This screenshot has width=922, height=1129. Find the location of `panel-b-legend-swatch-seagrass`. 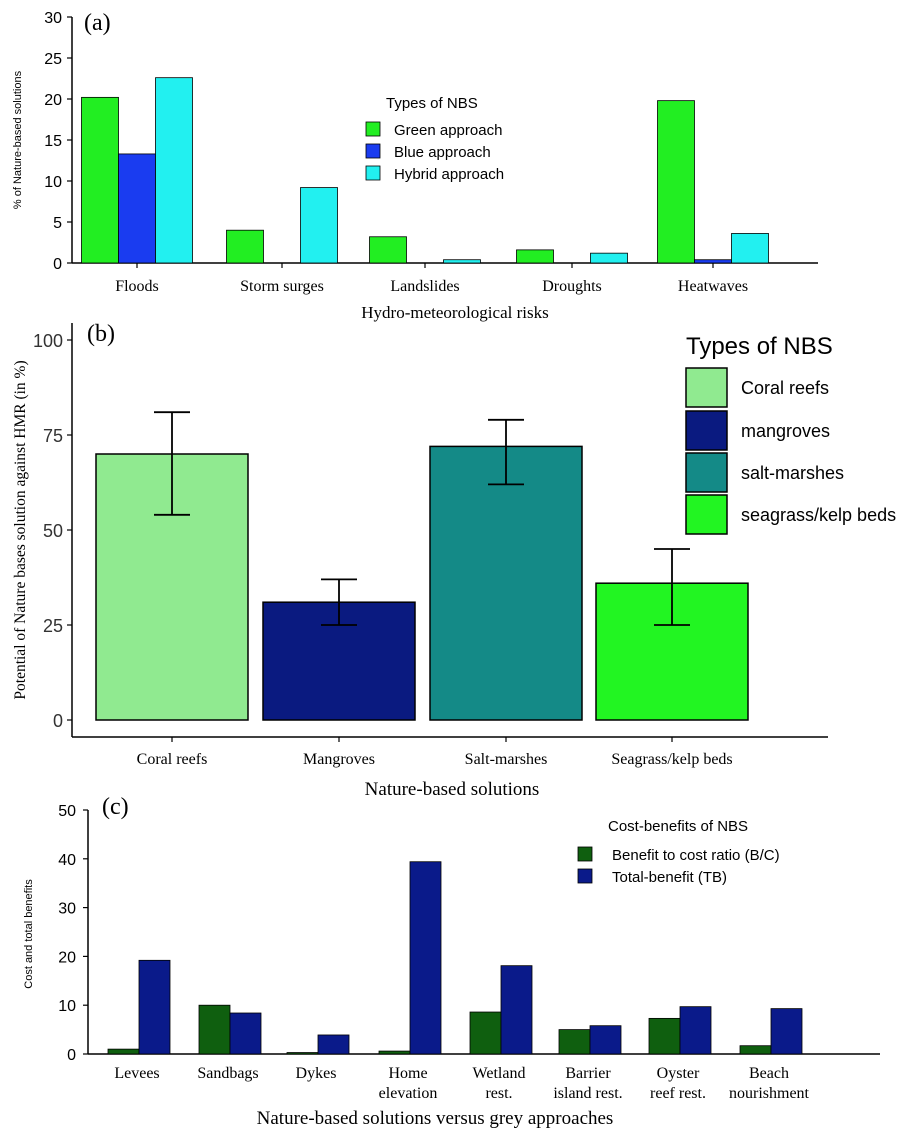

panel-b-legend-swatch-seagrass is located at coordinates (706, 514).